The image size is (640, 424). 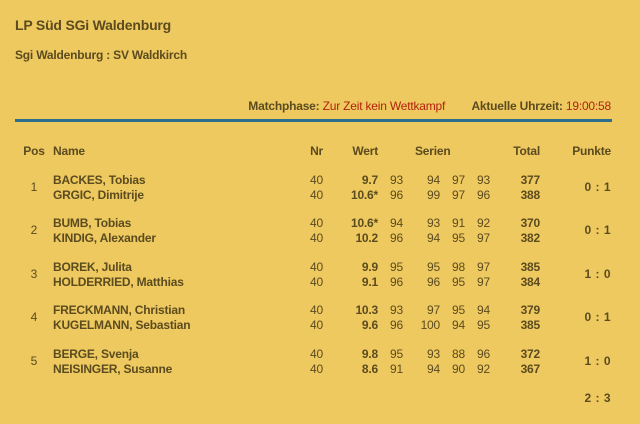 I want to click on serie-2: 99, so click(x=433, y=195).